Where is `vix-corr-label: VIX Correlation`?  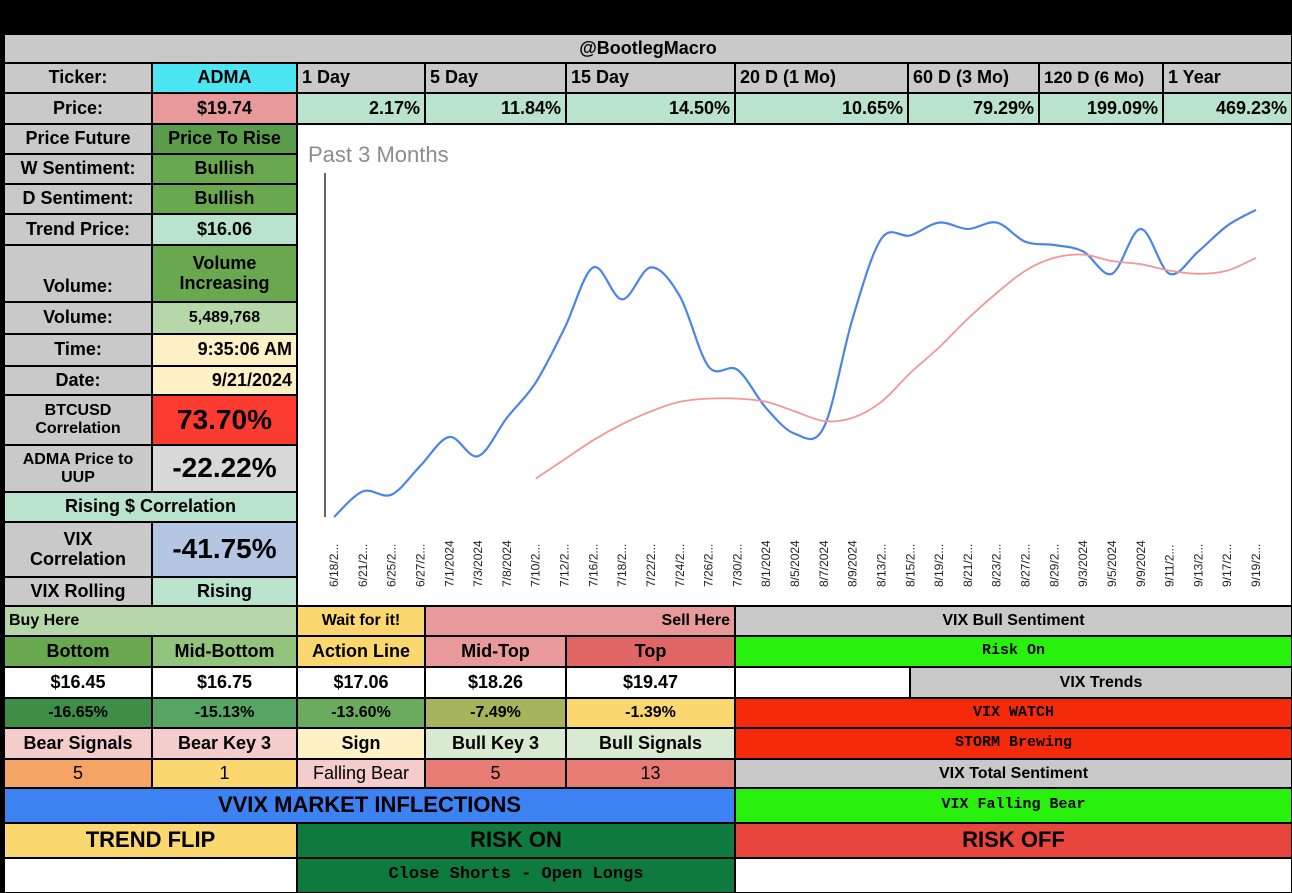 vix-corr-label: VIX Correlation is located at coordinates (78, 549).